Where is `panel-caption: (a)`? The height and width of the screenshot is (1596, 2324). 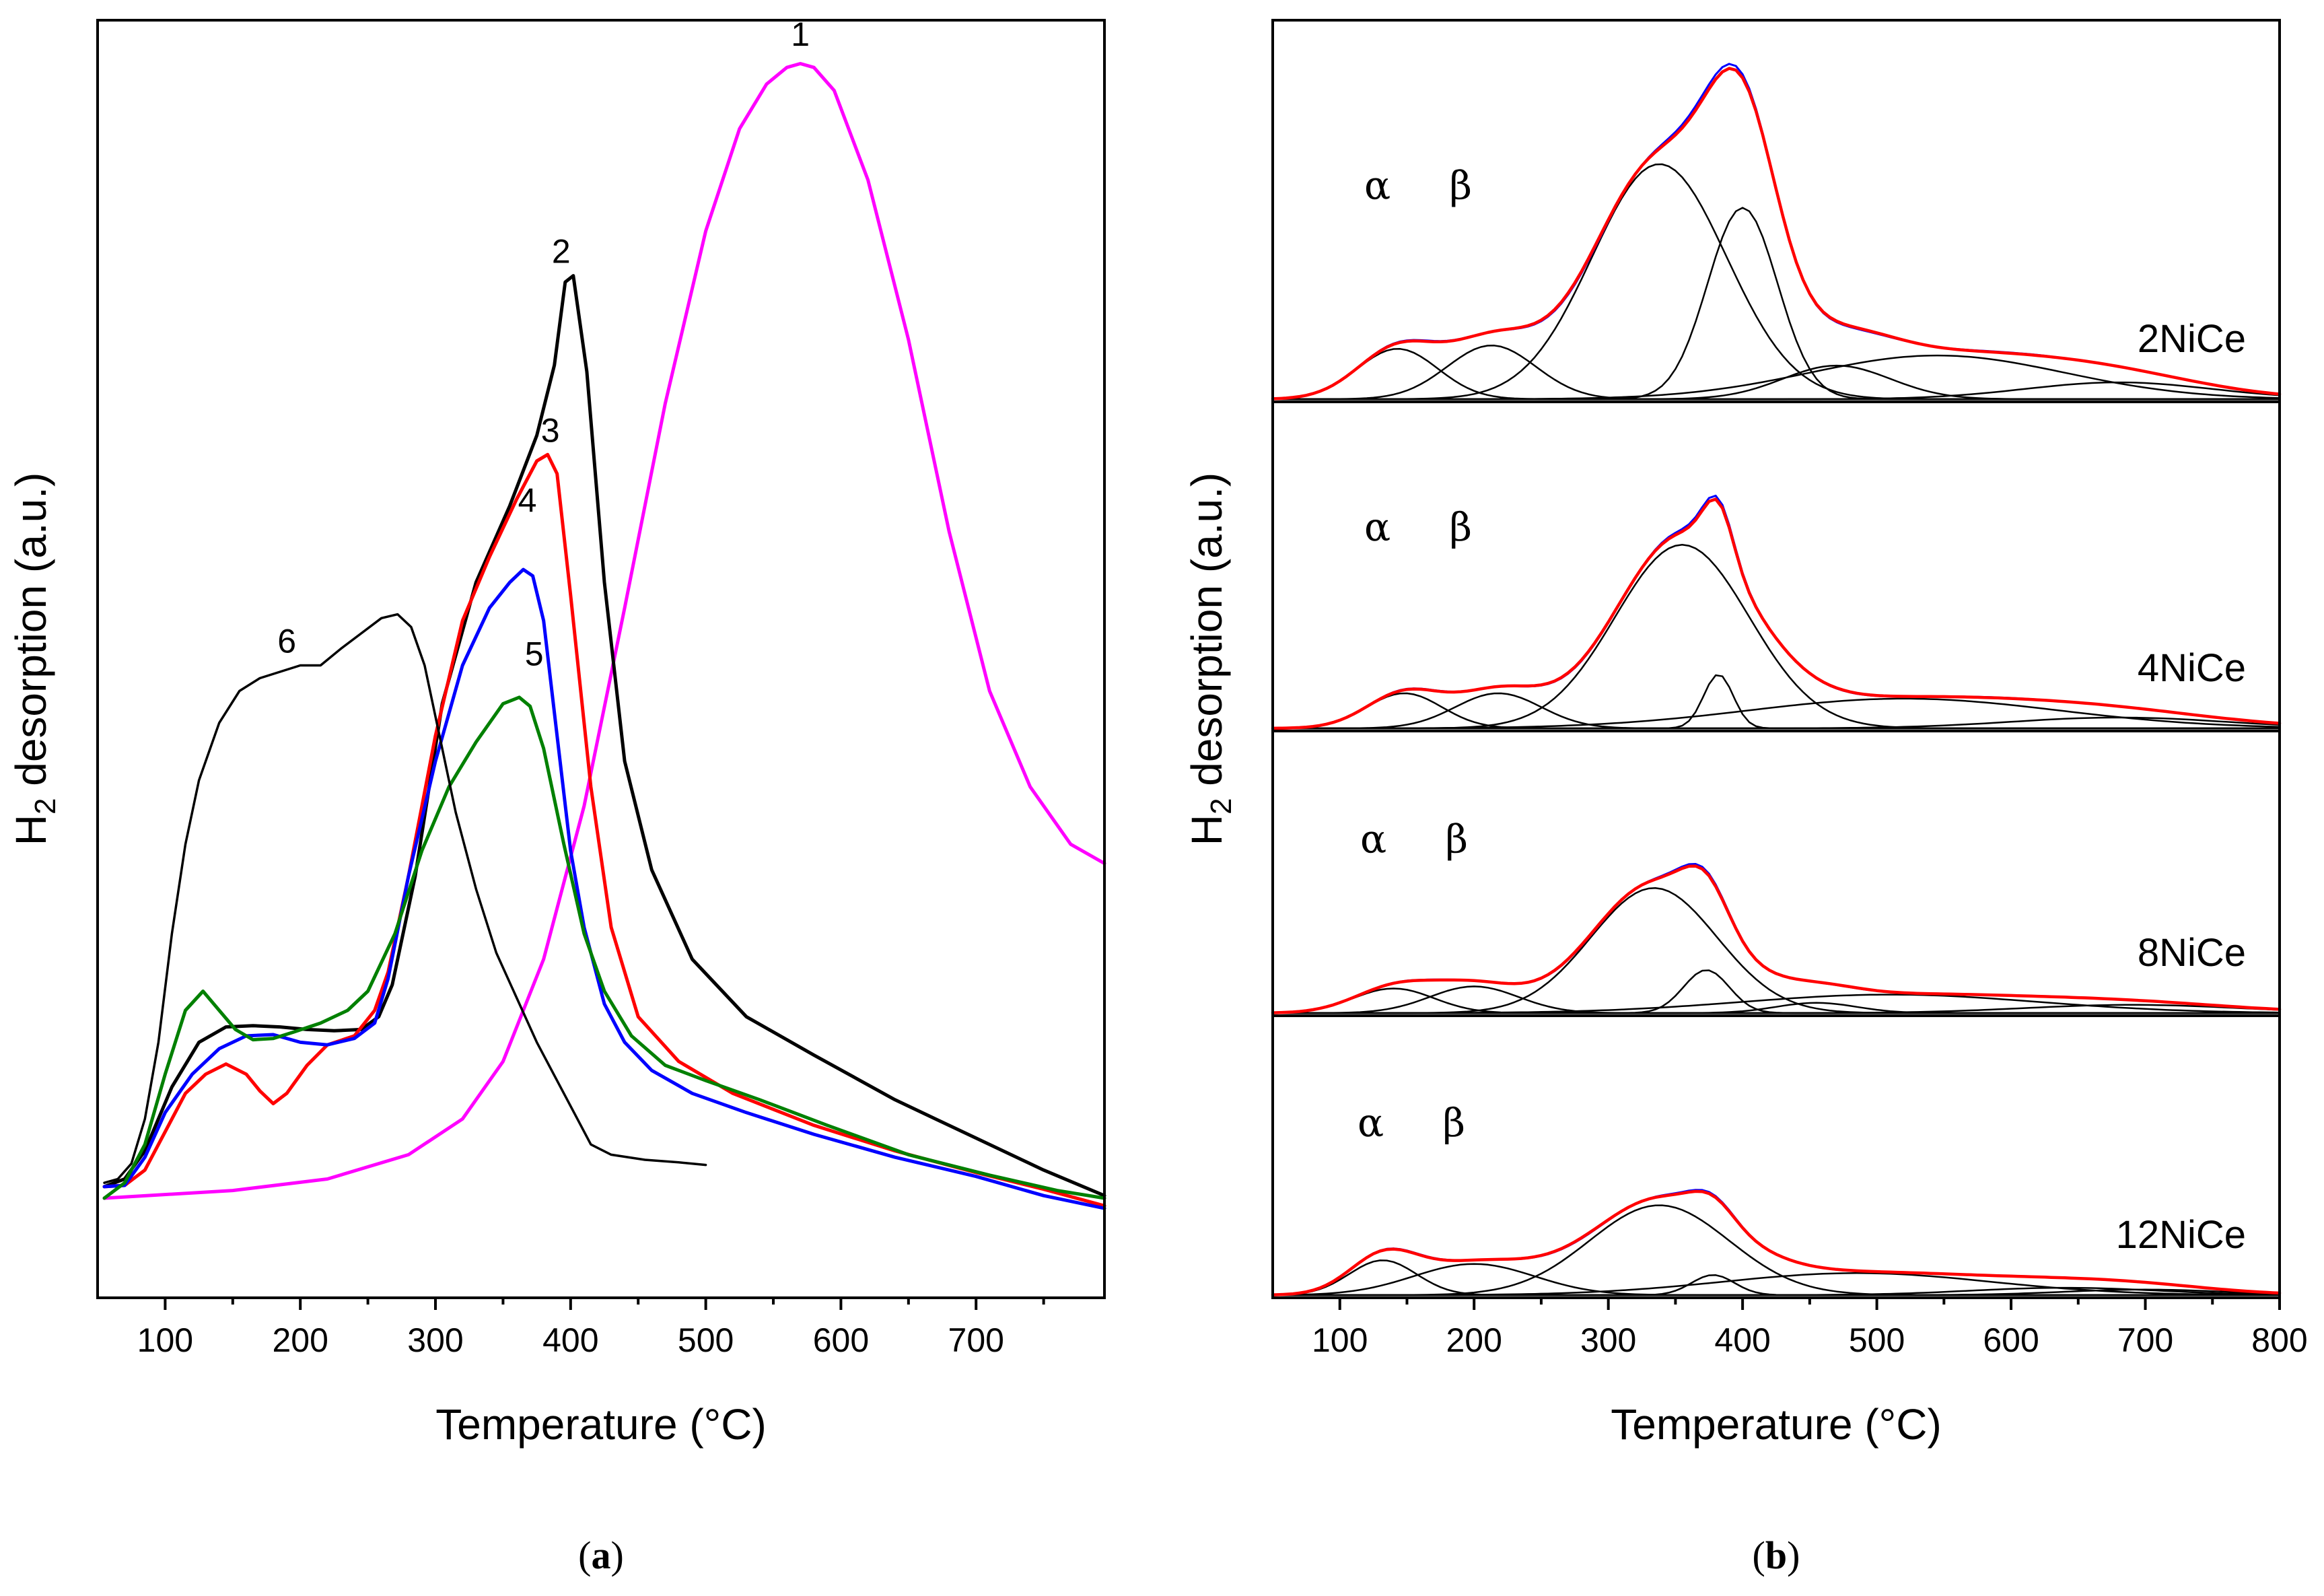 panel-caption: (a) is located at coordinates (601, 1555).